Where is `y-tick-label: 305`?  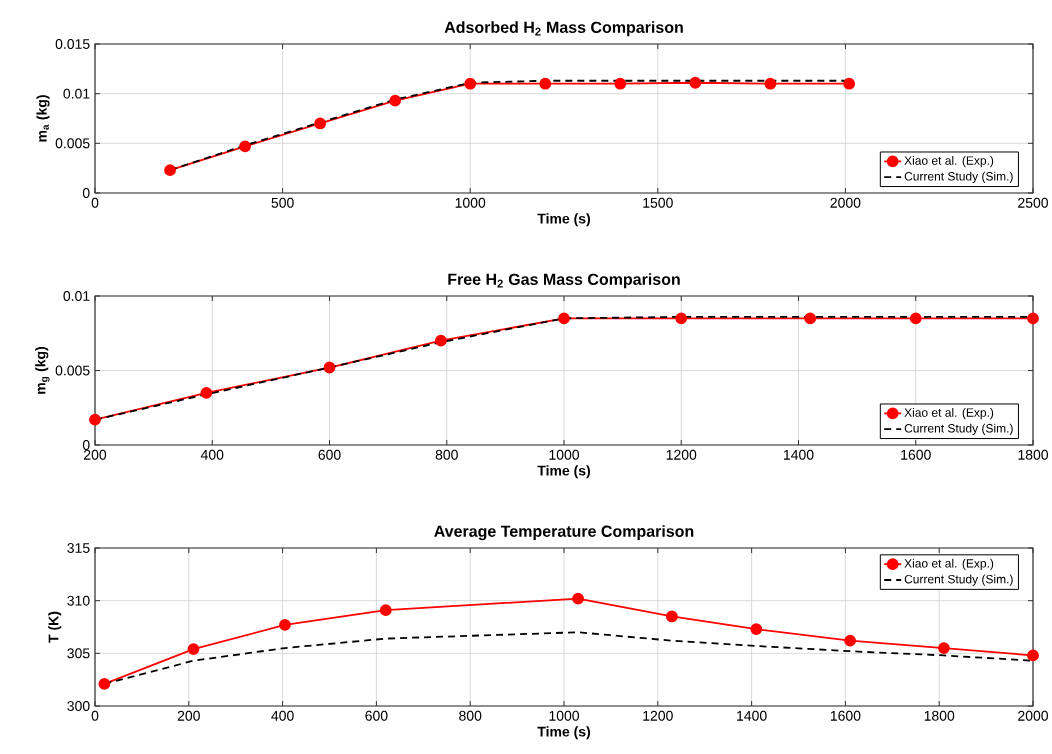 y-tick-label: 305 is located at coordinates (78, 653).